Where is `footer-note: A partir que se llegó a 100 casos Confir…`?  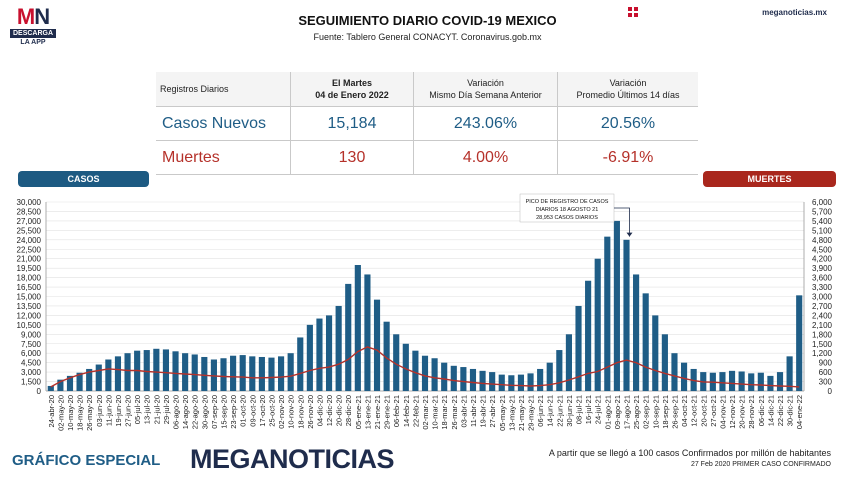 footer-note: A partir que se llegó a 100 casos Confir… is located at coordinates (689, 453).